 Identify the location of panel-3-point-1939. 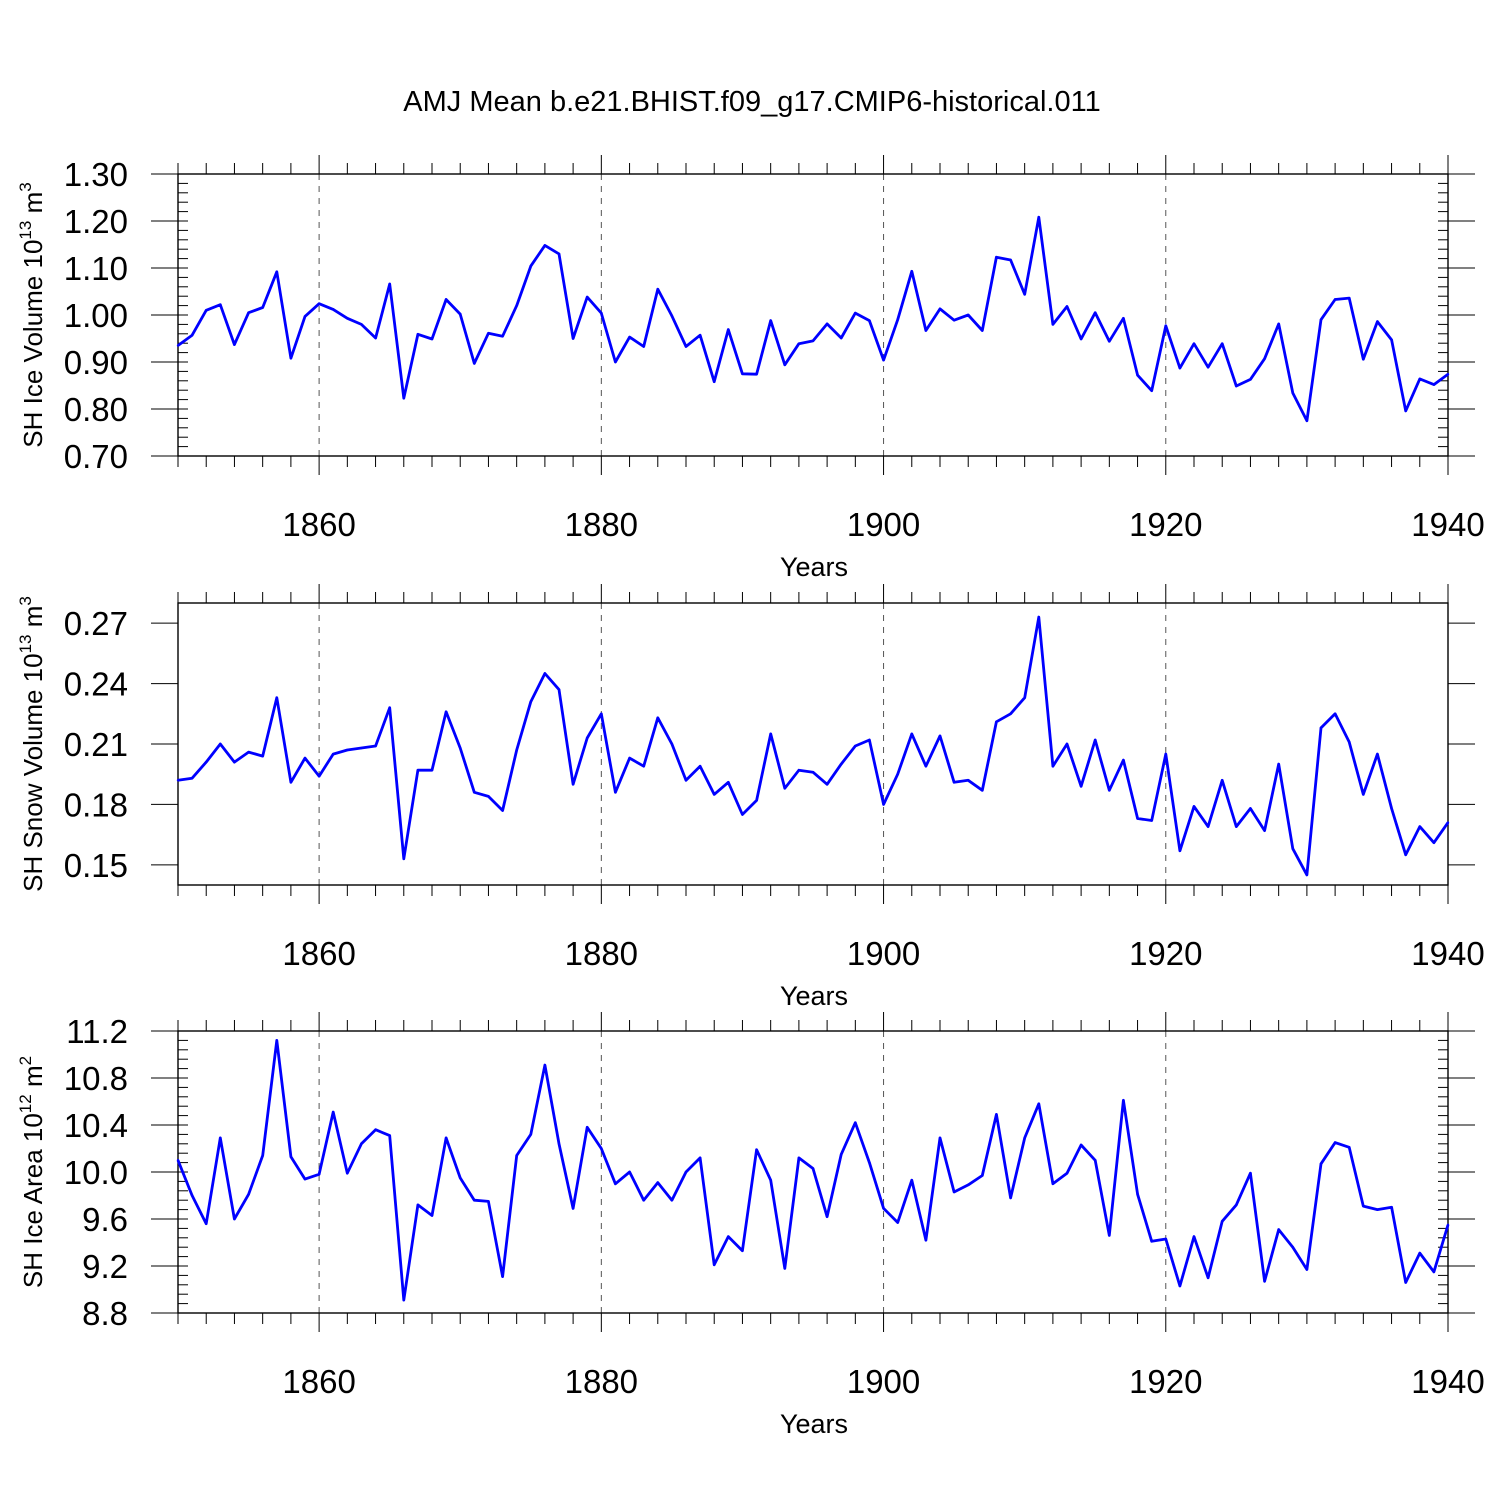
(1434, 1272).